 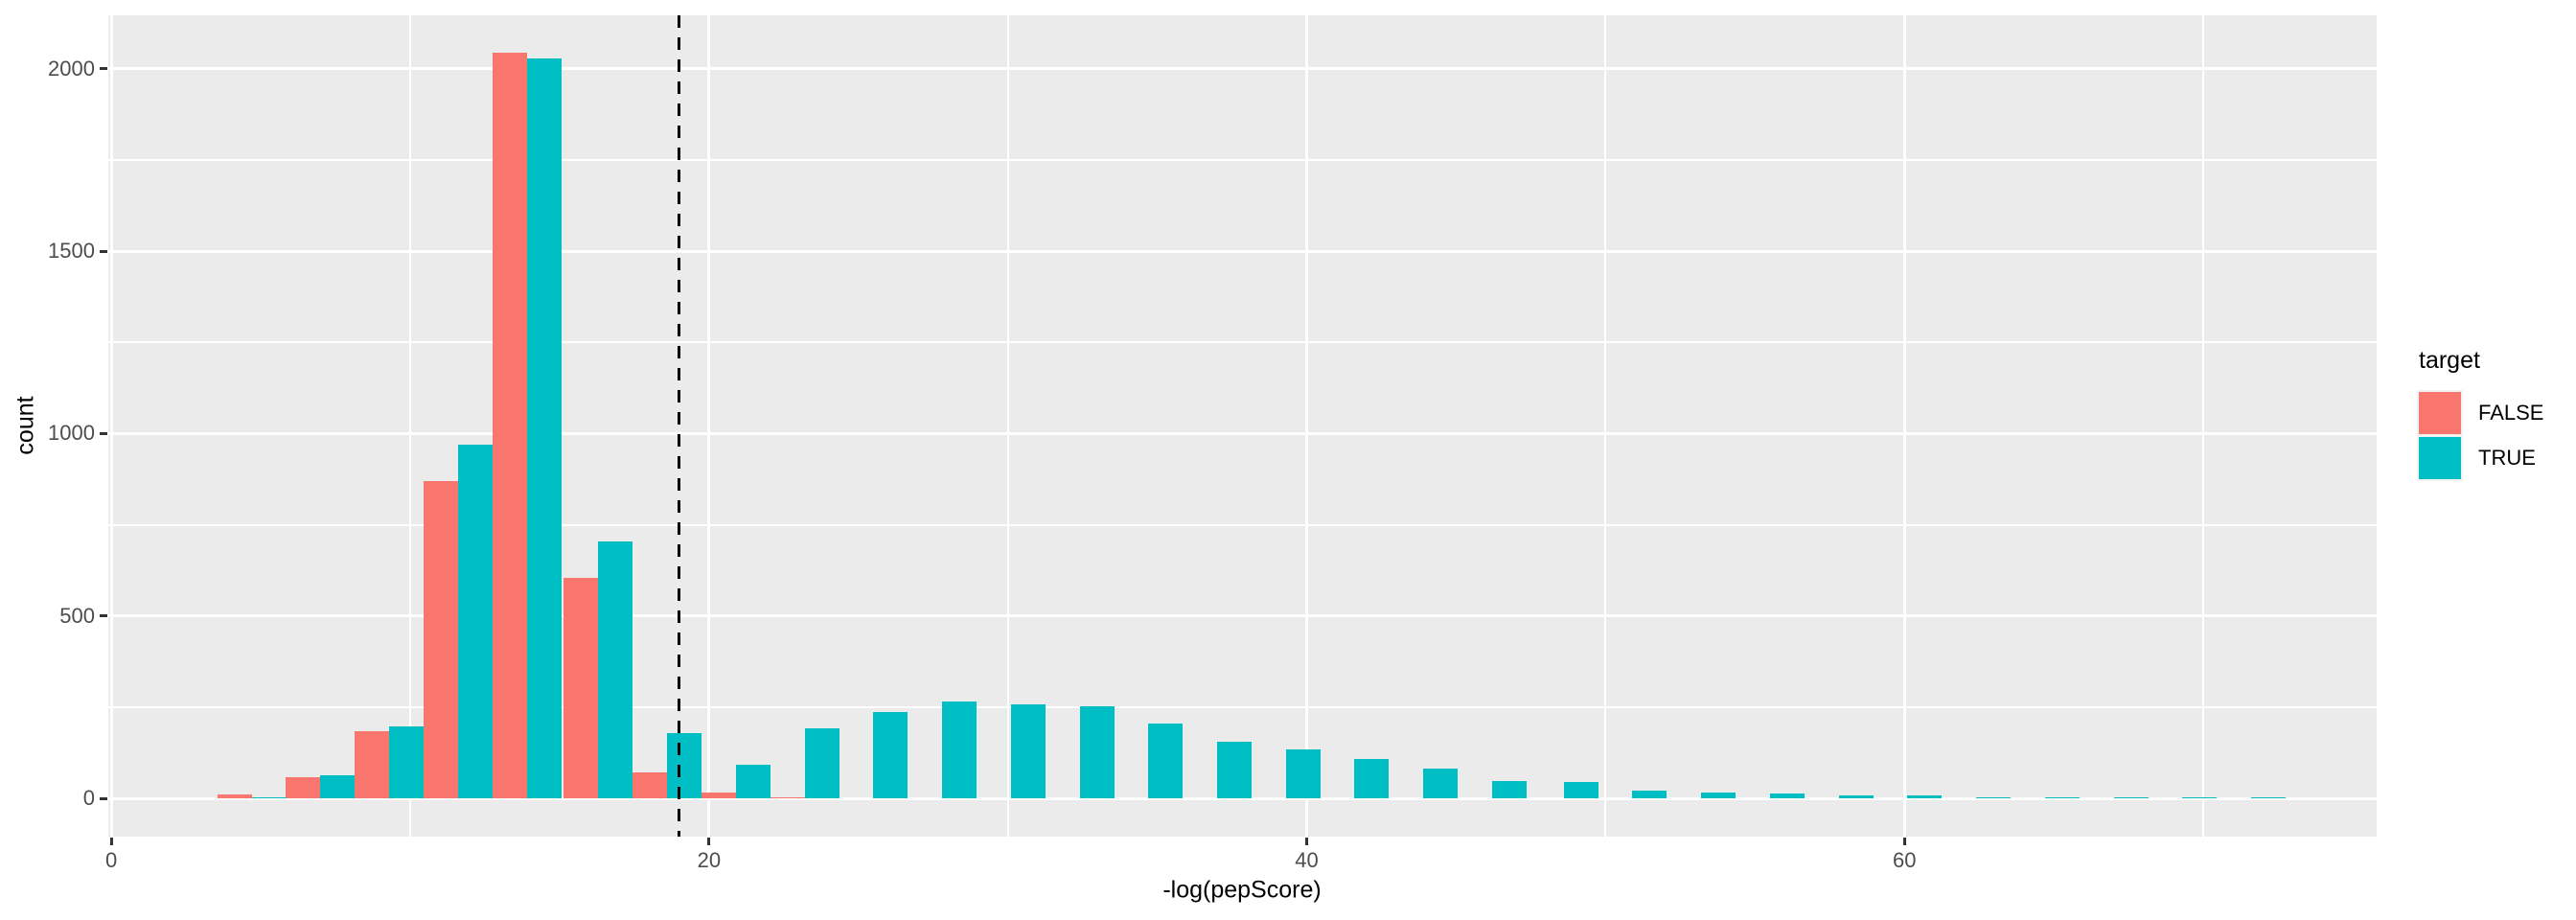 What do you see at coordinates (71, 251) in the screenshot?
I see `y-tick-label: 1500` at bounding box center [71, 251].